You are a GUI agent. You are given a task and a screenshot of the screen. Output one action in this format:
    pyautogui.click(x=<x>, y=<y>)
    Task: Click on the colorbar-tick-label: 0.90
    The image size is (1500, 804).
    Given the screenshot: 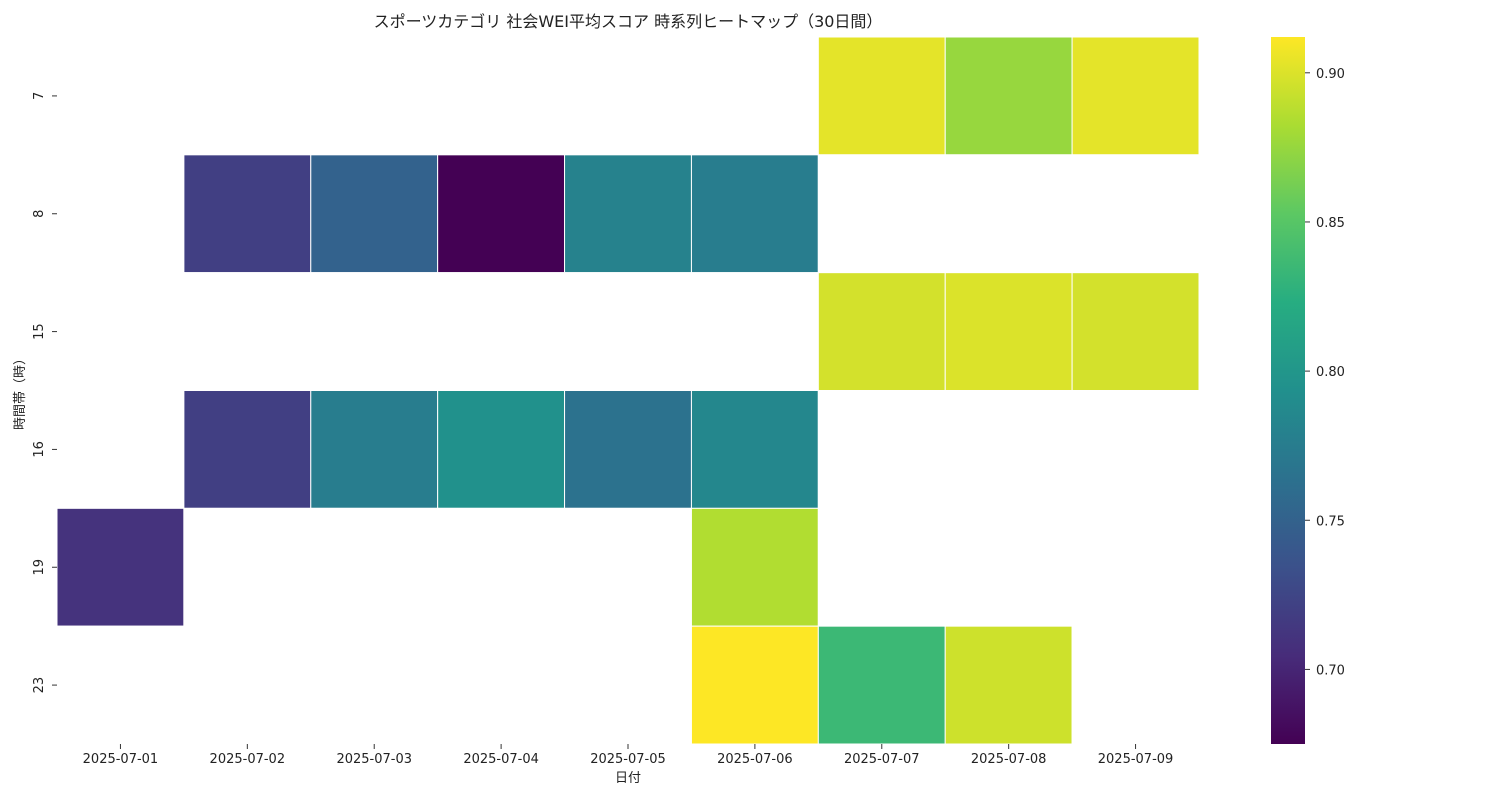 What is the action you would take?
    pyautogui.click(x=1330, y=74)
    